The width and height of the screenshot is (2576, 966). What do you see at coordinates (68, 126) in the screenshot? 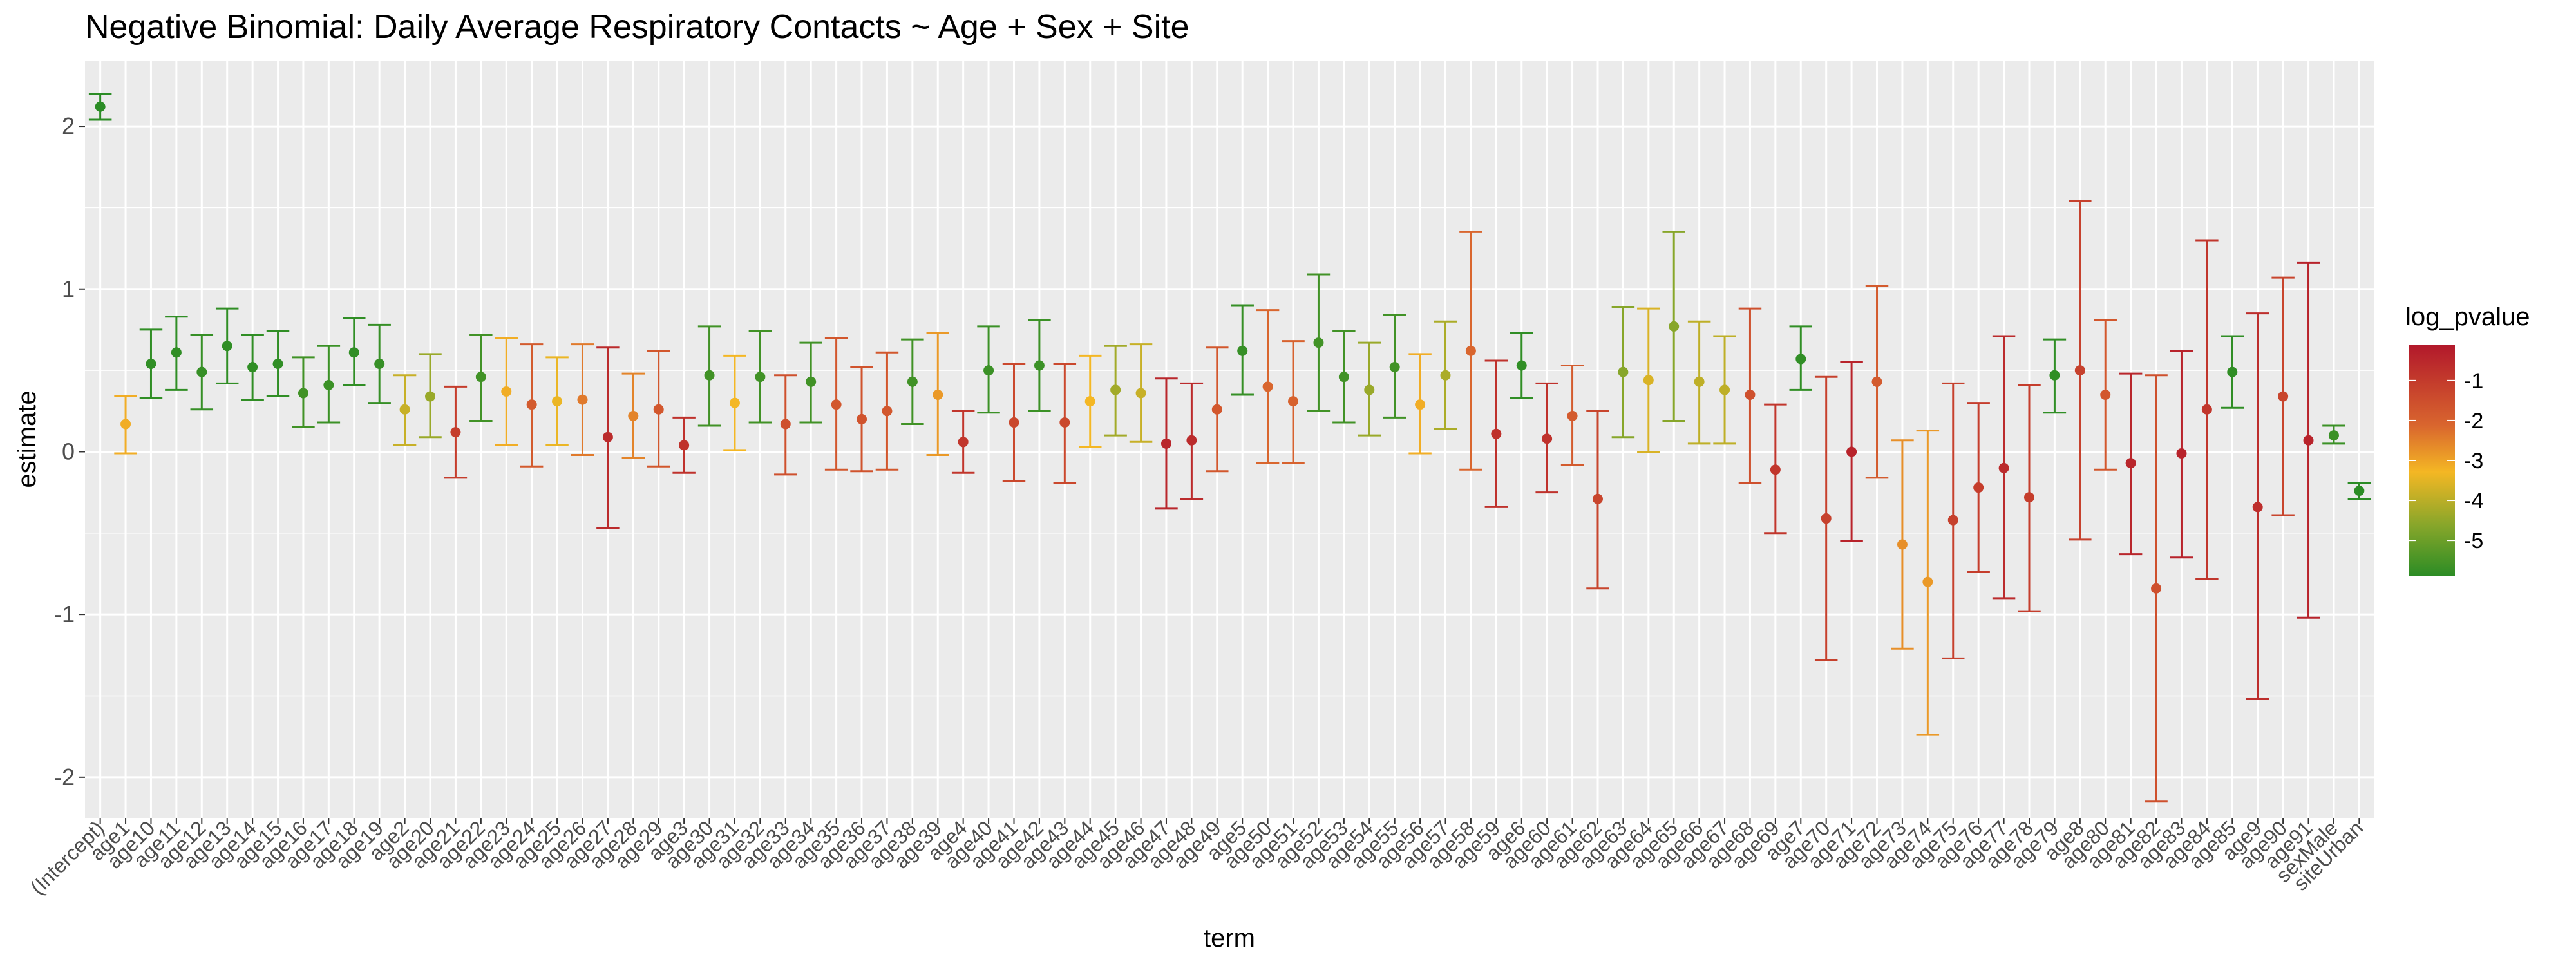
I see `y-tick-label: 2` at bounding box center [68, 126].